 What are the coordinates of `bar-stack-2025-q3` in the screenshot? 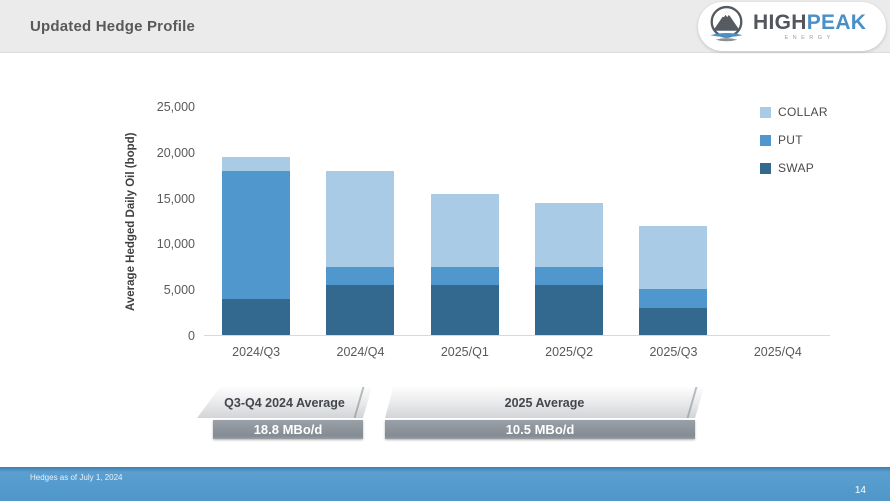 It's located at (673, 221).